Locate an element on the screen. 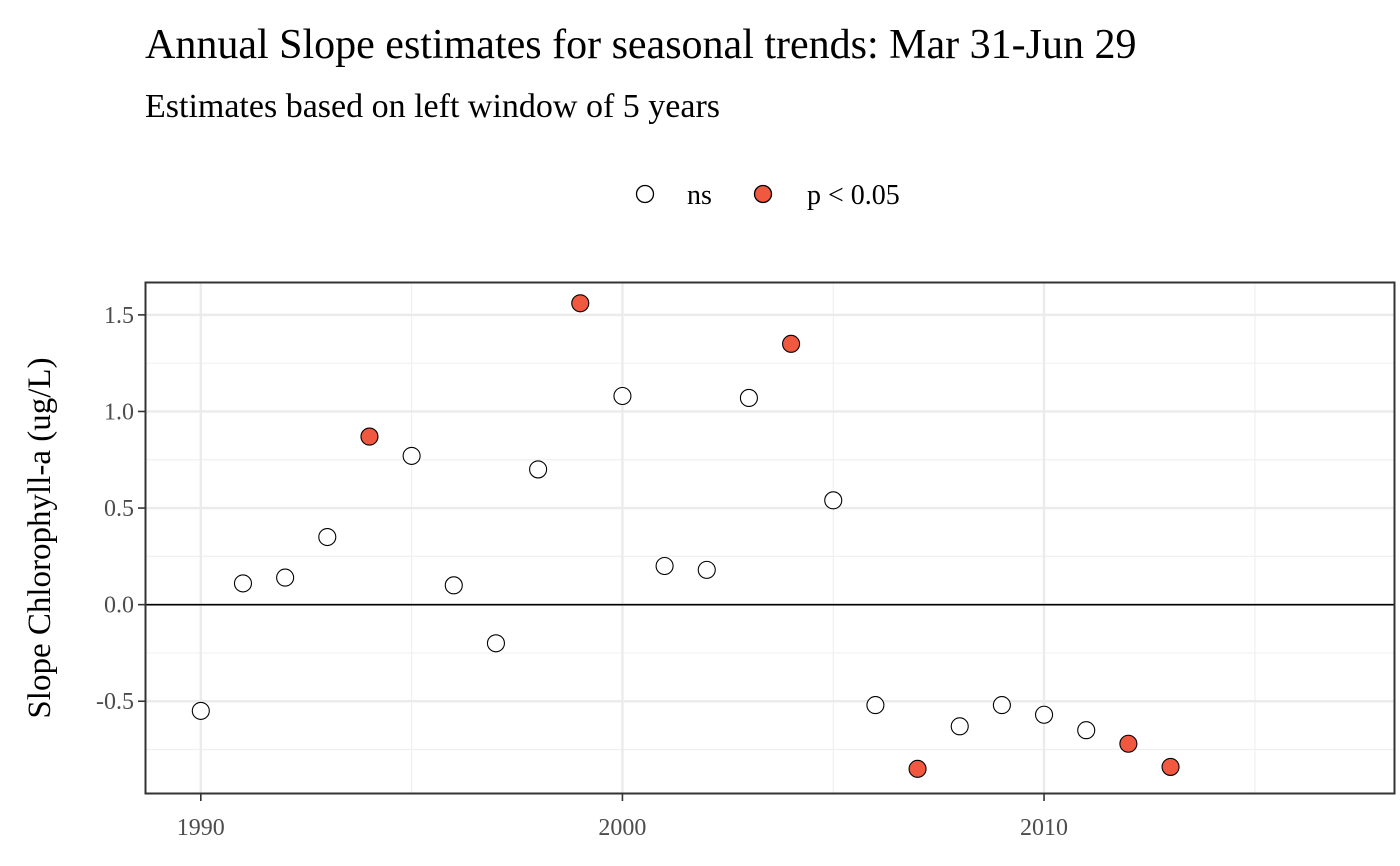  x-axis: 1990 2000 2010 is located at coordinates (622, 817).